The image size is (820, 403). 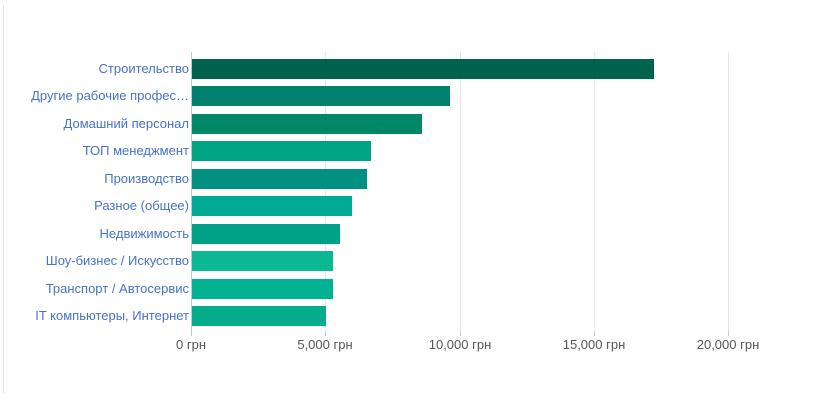 What do you see at coordinates (460, 344) in the screenshot?
I see `x-axis-label-10000: 10,000 грн` at bounding box center [460, 344].